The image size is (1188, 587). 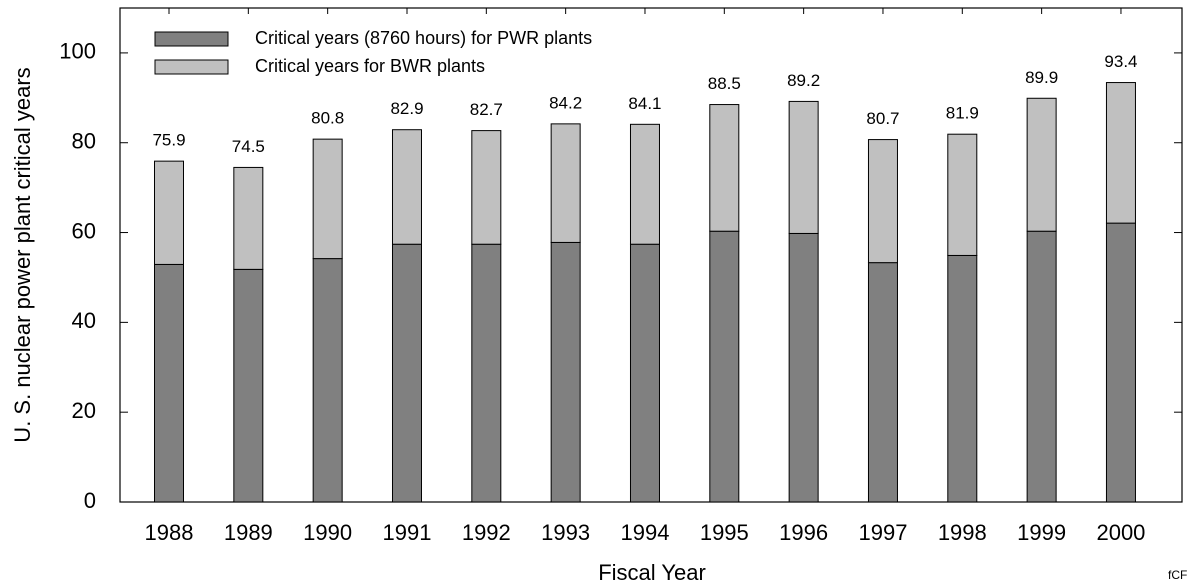 I want to click on x-tick-label: 1995, so click(x=724, y=532).